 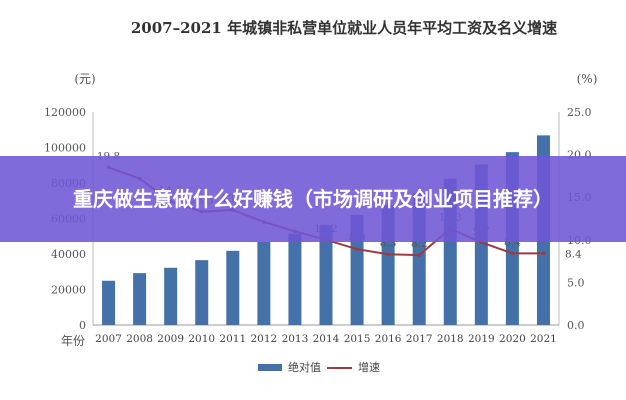 I want to click on bar-2009, so click(x=171, y=296).